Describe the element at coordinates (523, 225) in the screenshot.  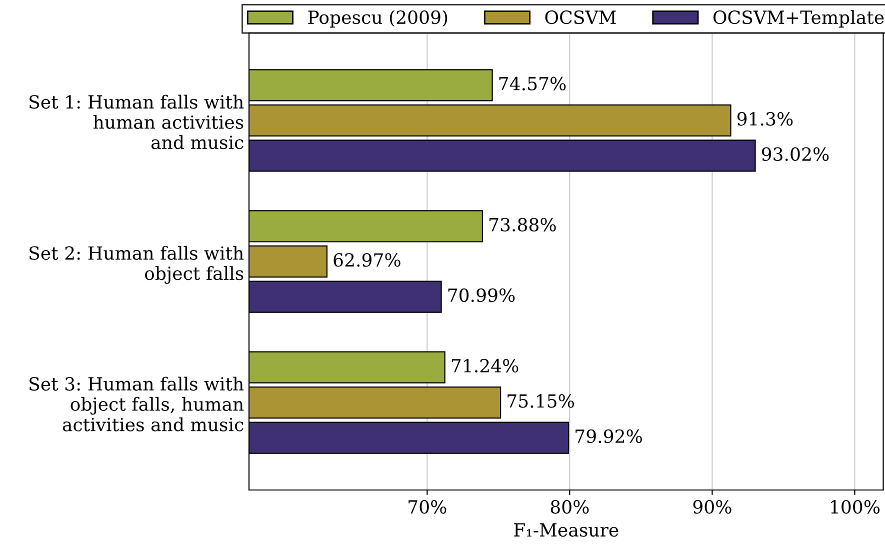
I see `data-label: 73.88%` at that location.